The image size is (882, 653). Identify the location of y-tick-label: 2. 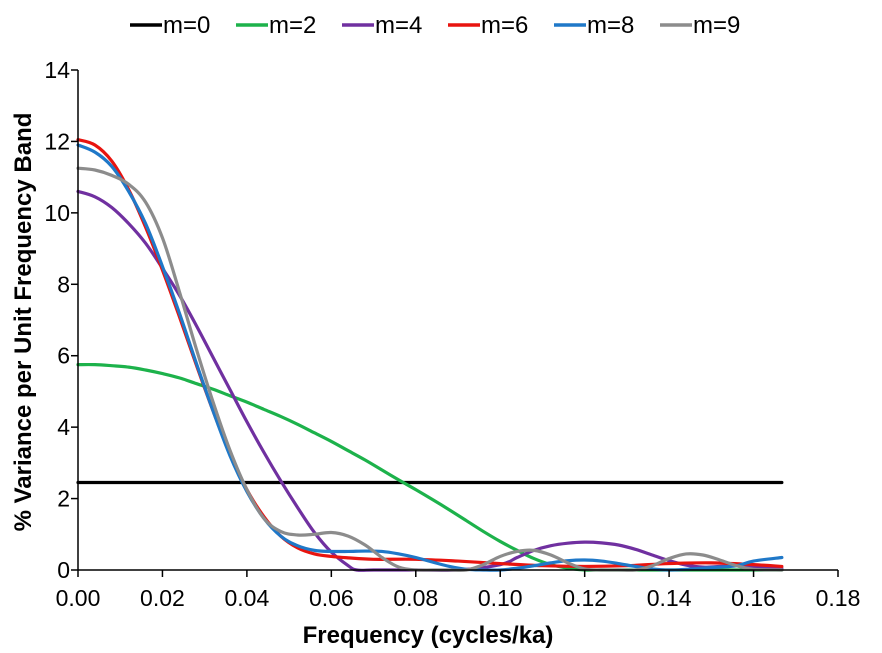
(63, 499).